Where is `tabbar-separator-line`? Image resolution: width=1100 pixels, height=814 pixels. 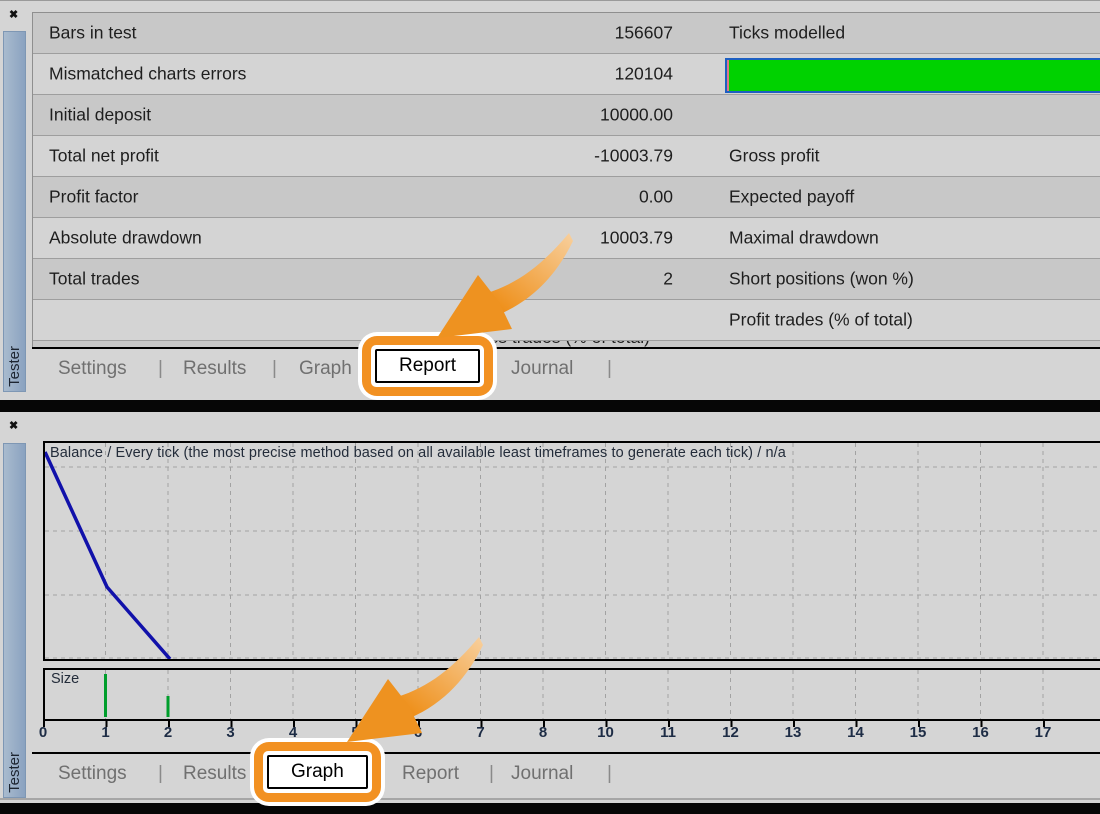 tabbar-separator-line is located at coordinates (566, 753).